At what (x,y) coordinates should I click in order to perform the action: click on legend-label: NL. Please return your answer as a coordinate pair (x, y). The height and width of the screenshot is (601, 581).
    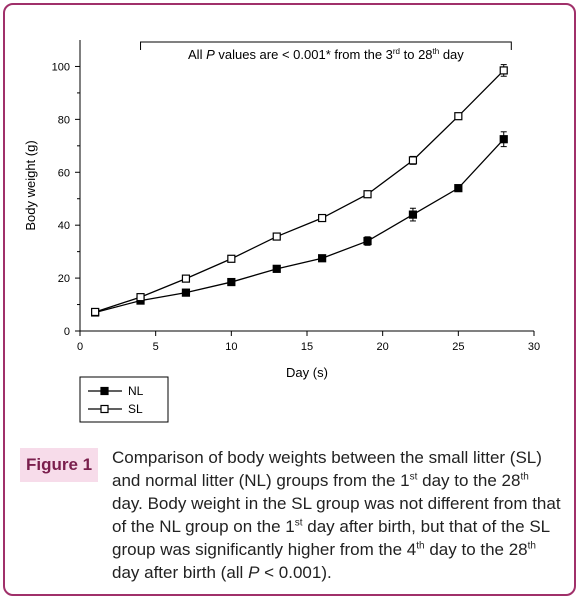
    Looking at the image, I should click on (136, 391).